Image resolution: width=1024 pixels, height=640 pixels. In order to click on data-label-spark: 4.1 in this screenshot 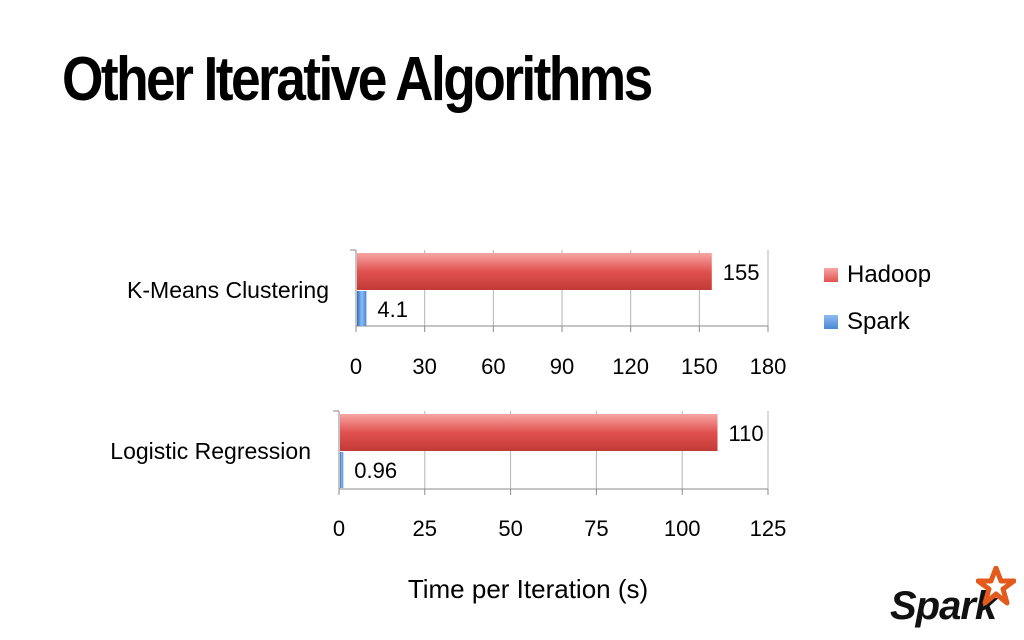, I will do `click(392, 309)`.